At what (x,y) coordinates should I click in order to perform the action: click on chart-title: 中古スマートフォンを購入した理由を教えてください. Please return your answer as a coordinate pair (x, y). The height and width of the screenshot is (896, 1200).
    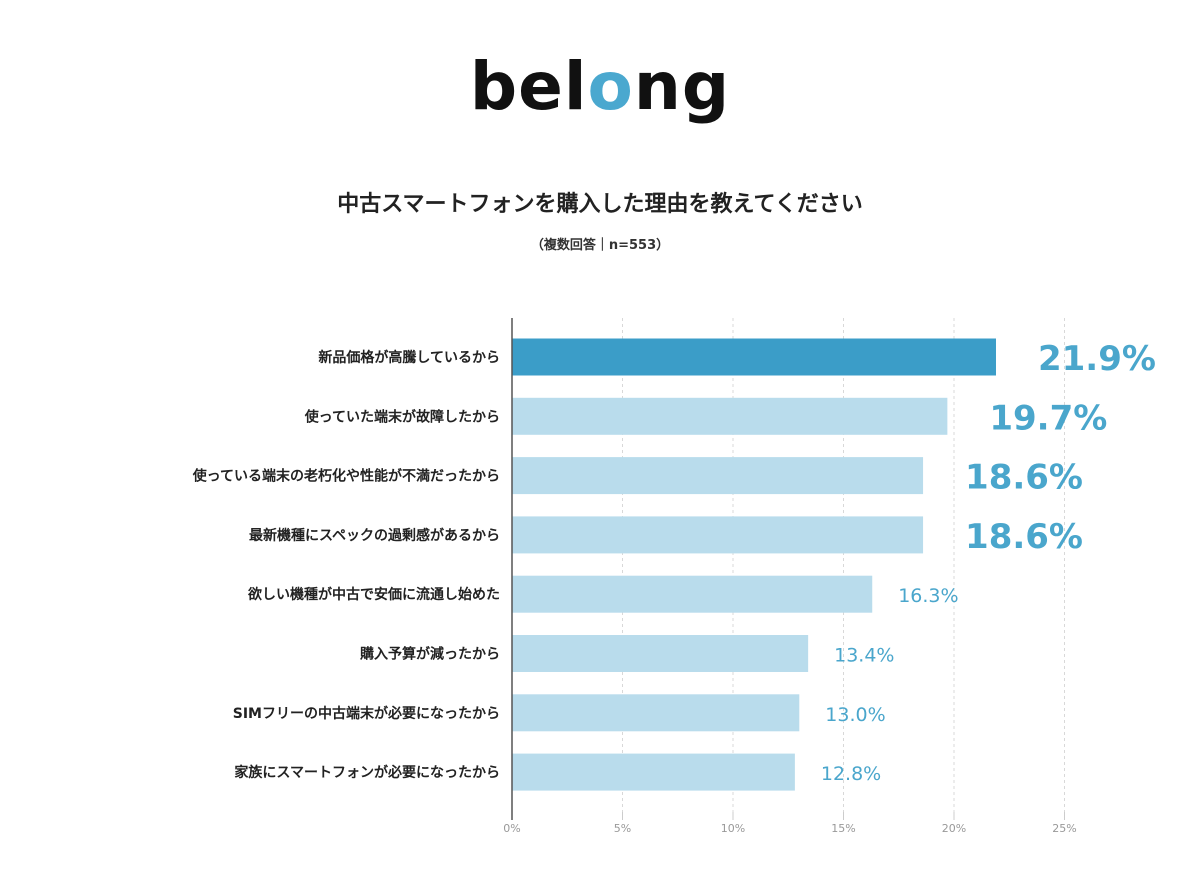
    Looking at the image, I should click on (600, 204).